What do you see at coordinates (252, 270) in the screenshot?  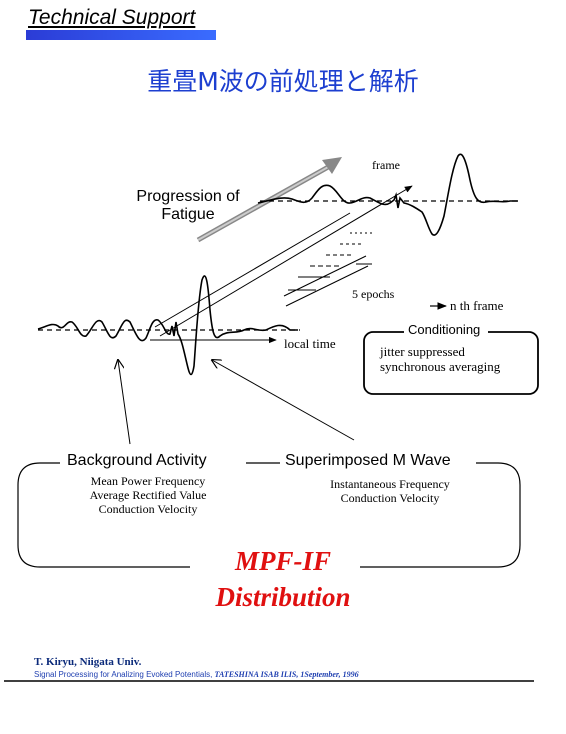 I see `frame-projection-line-lower` at bounding box center [252, 270].